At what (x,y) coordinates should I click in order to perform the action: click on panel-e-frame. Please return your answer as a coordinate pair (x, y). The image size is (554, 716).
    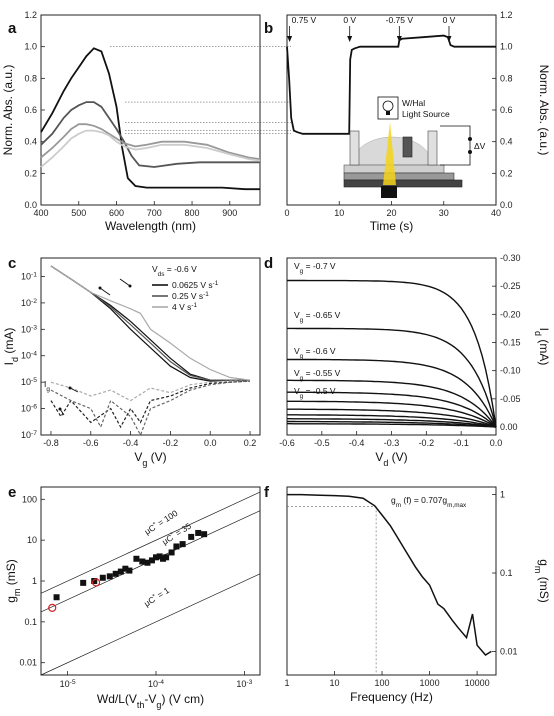
    Looking at the image, I should click on (150, 581).